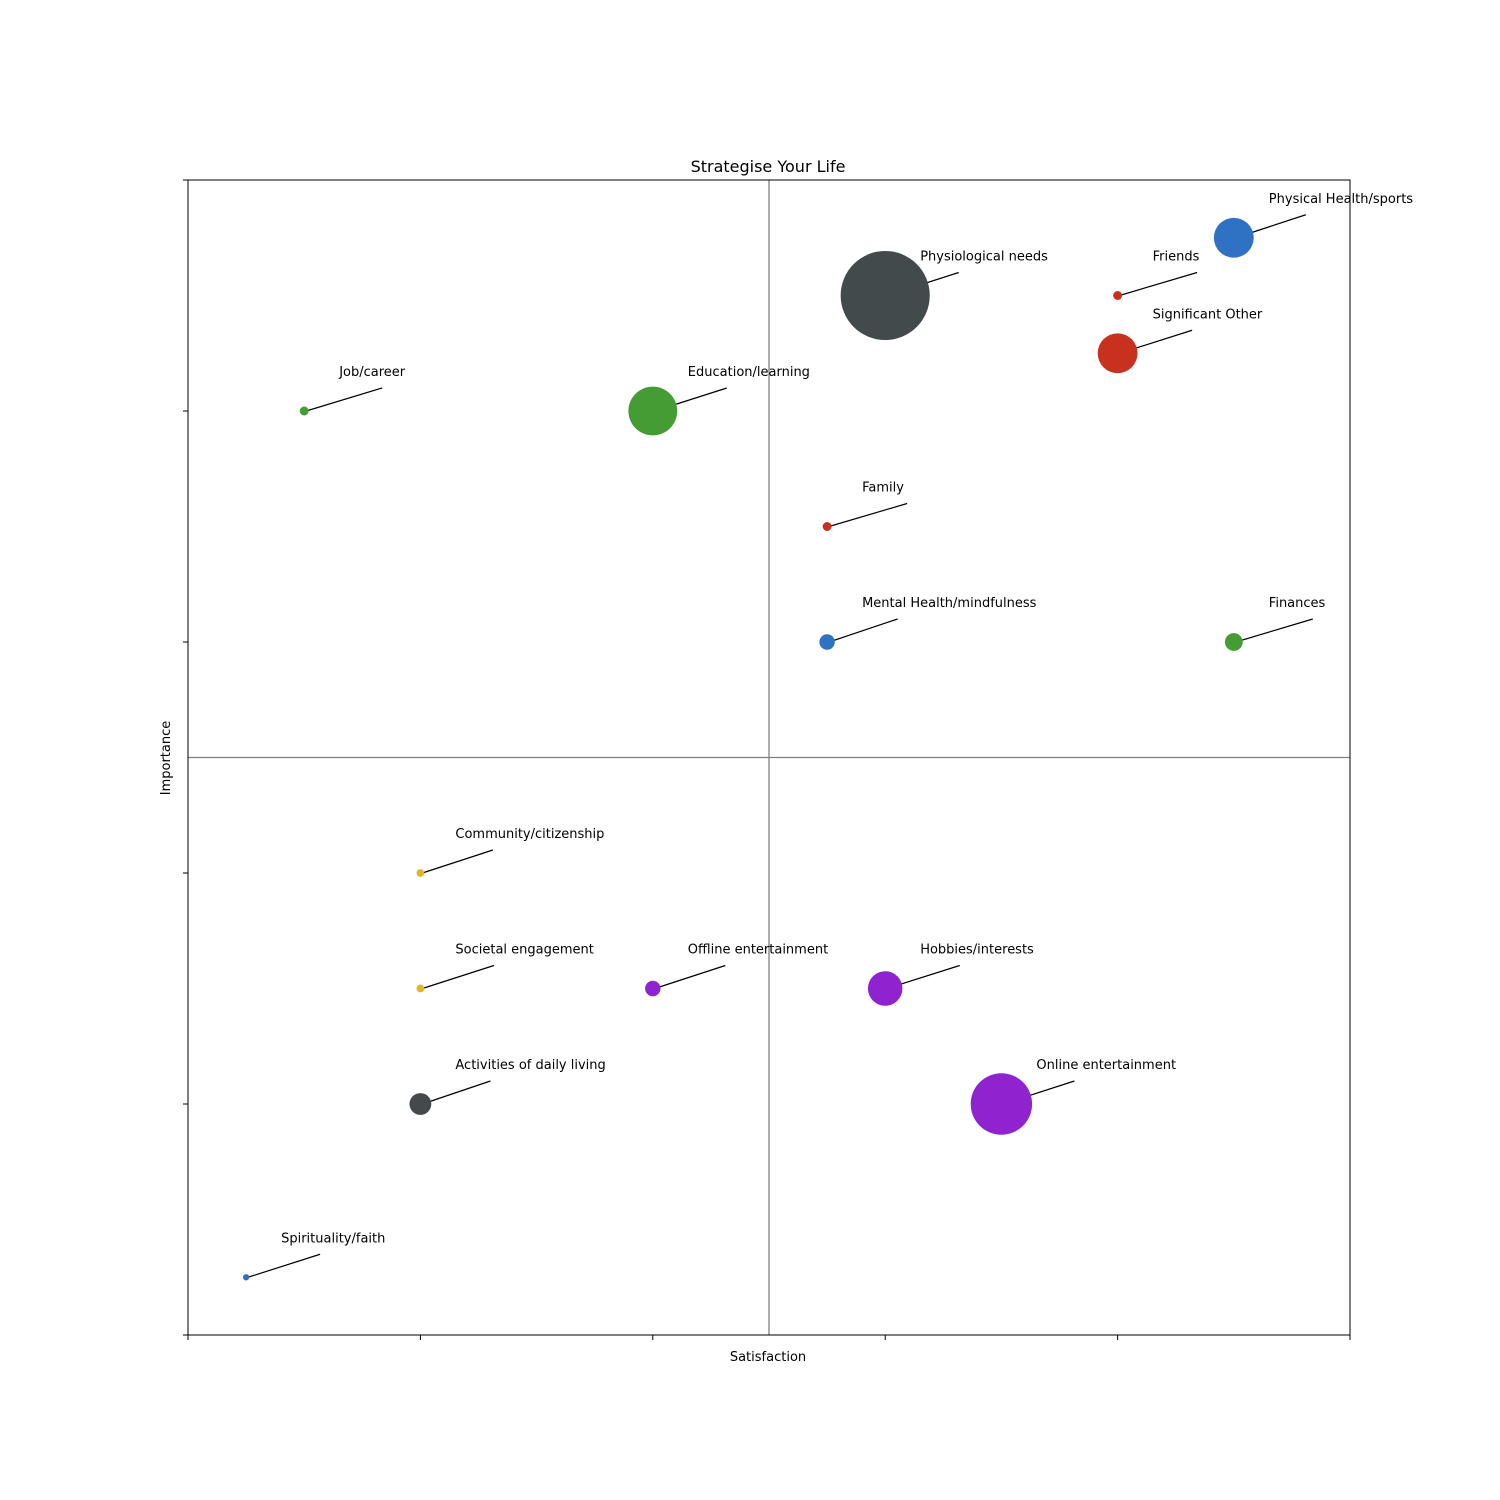 The image size is (1500, 1500). I want to click on x-axis-label: Satisfaction, so click(768, 1357).